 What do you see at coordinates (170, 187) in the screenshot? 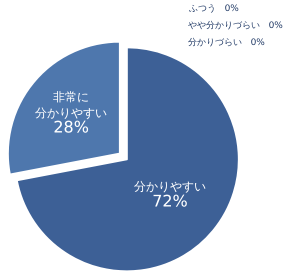
I see `slice-label: 分かりやすい` at bounding box center [170, 187].